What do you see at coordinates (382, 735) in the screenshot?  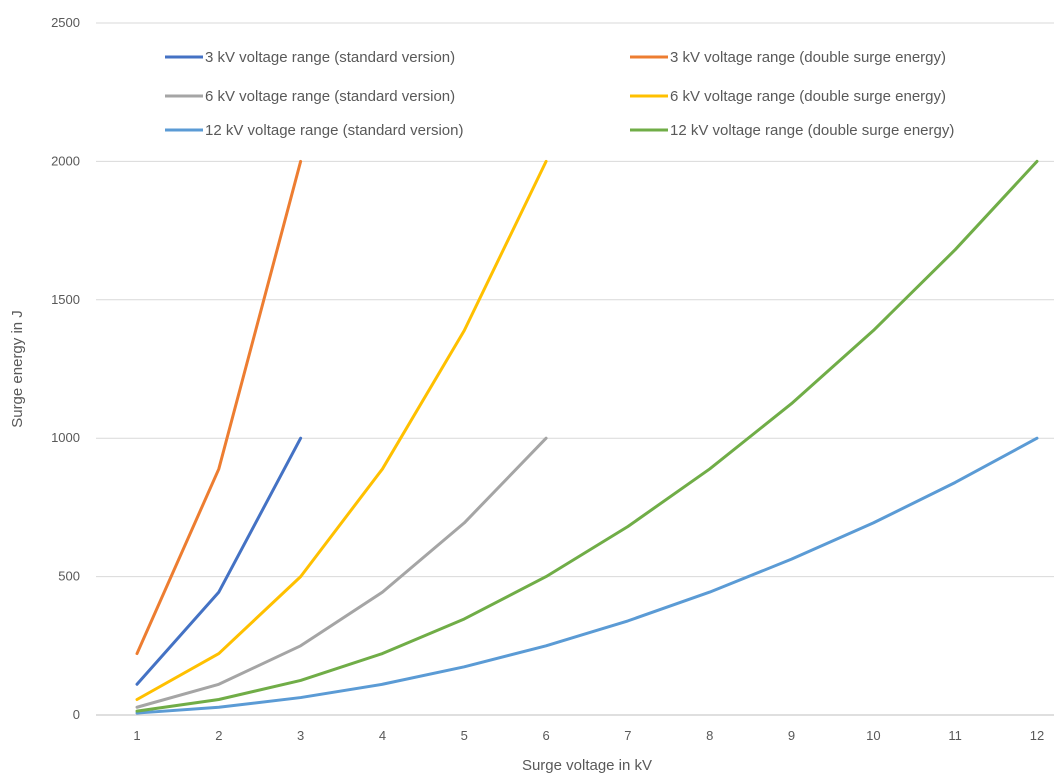 I see `x-tick-label: 4` at bounding box center [382, 735].